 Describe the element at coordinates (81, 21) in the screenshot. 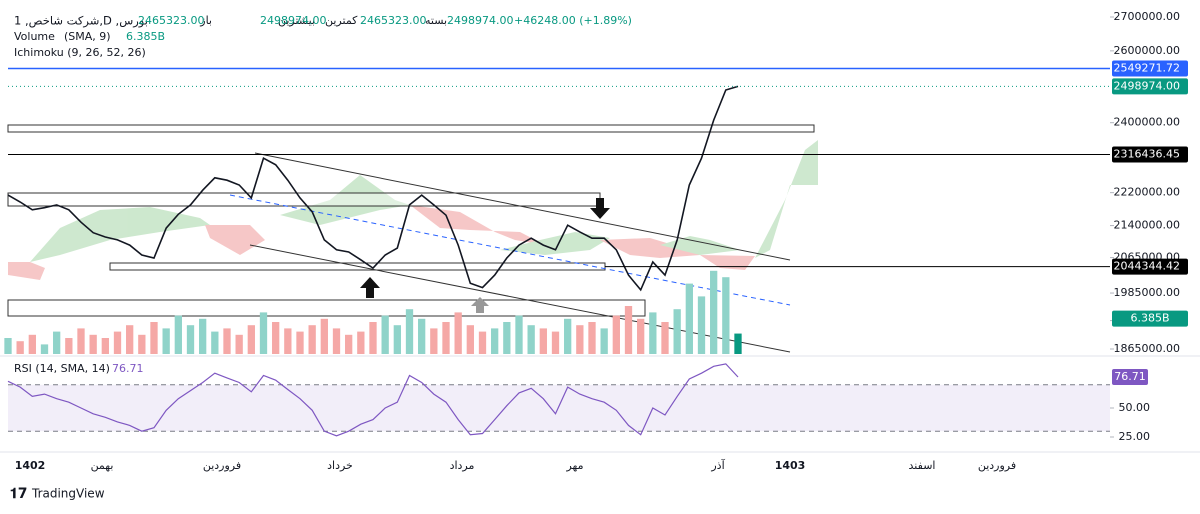

I see `symbol: 1 ,شرکت شاخص,D ,بورس` at that location.